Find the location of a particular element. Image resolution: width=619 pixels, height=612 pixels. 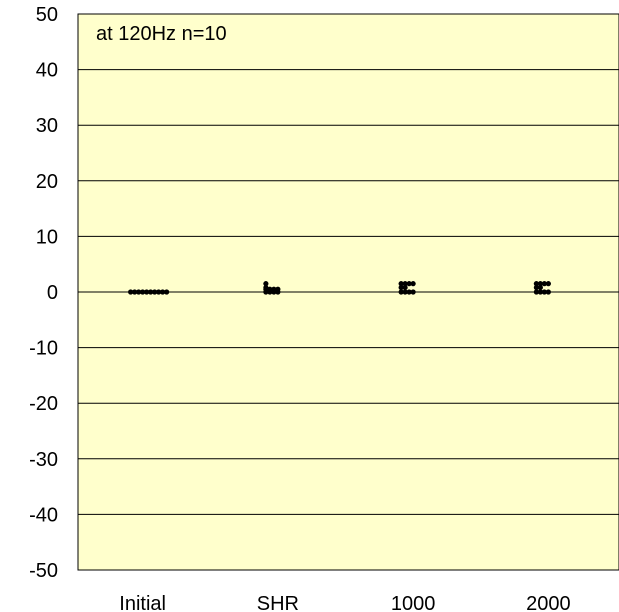

y-tick-label: -40 is located at coordinates (43, 515).